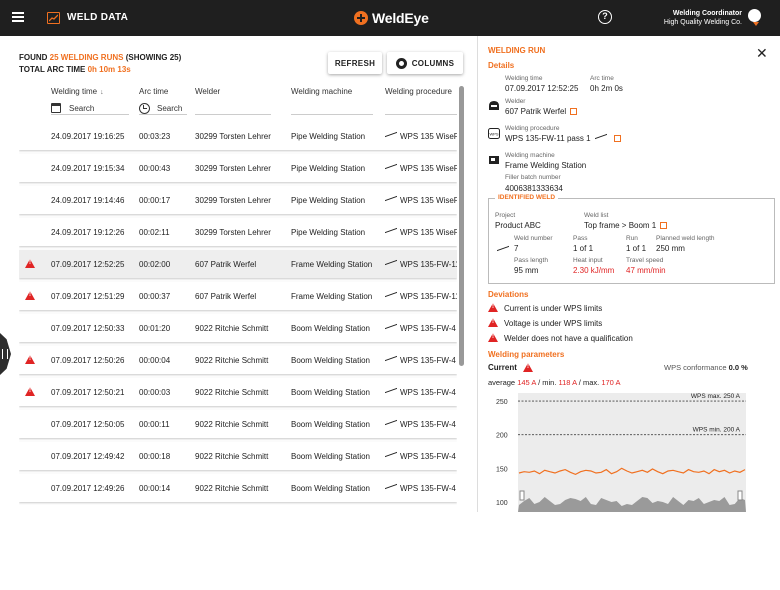 This screenshot has width=780, height=590. I want to click on arc-time-cell: 00:00:37, so click(155, 296).